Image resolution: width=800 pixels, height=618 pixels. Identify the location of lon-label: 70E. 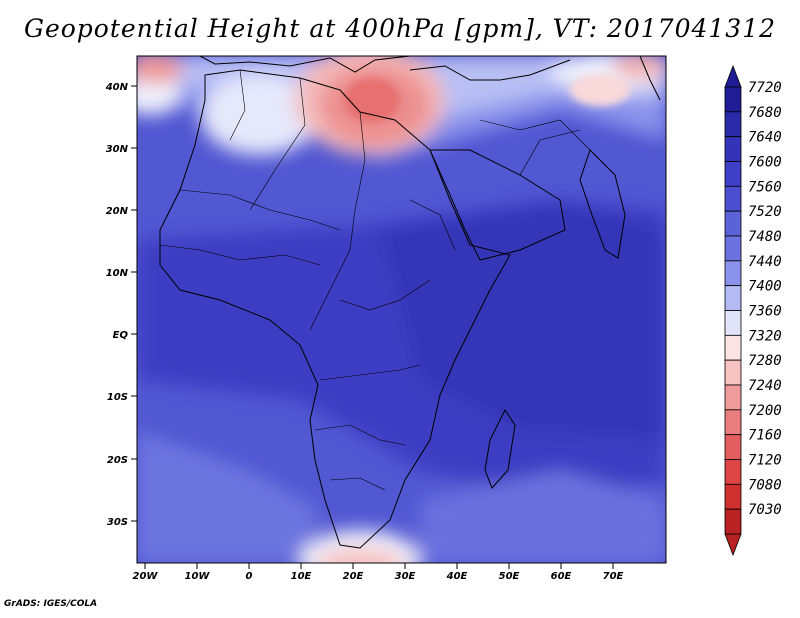
(613, 576).